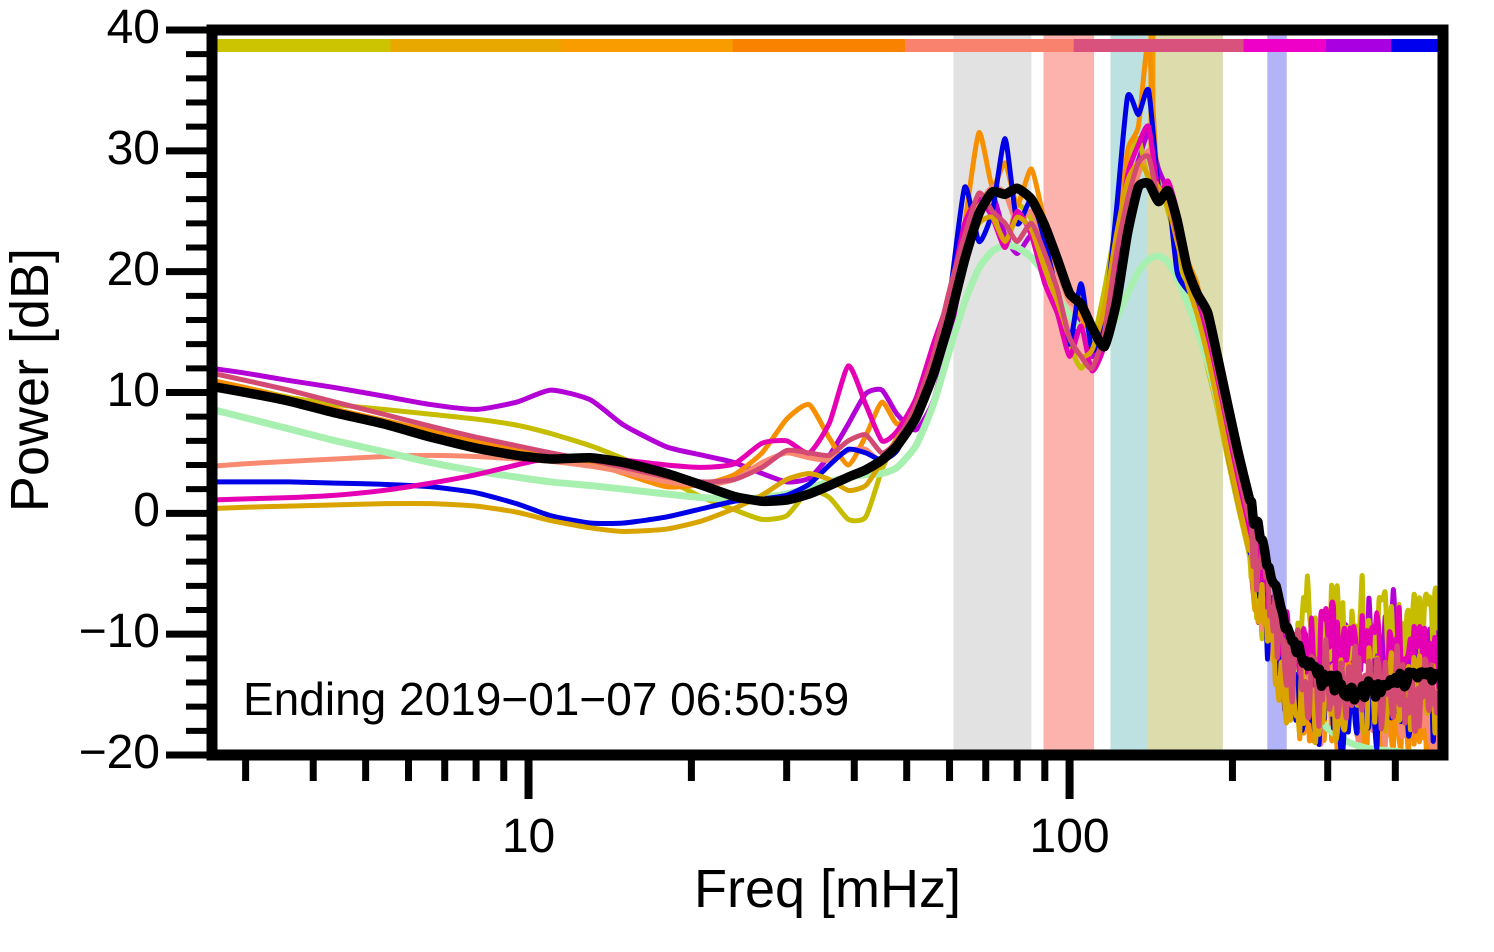  Describe the element at coordinates (546, 699) in the screenshot. I see `timestamp-annotation: Ending 2019−01−07 06:50:59` at that location.